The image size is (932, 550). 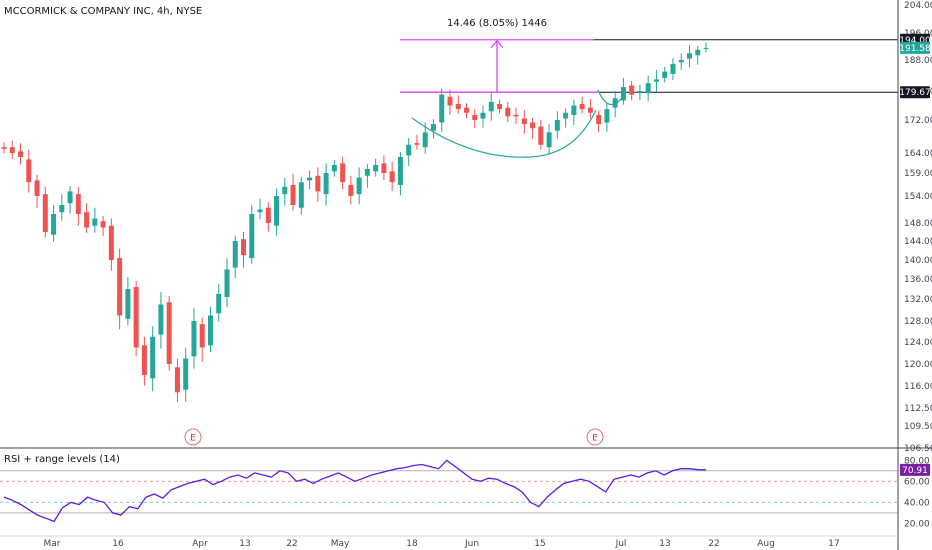 What do you see at coordinates (466, 491) in the screenshot?
I see `rsi-line: 70.91` at bounding box center [466, 491].